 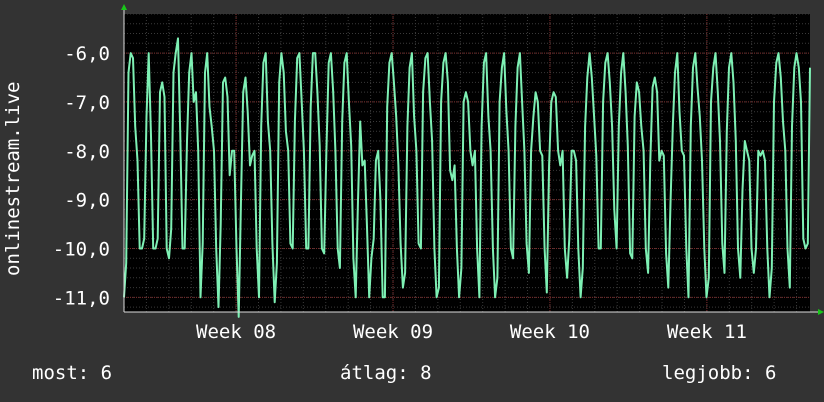 I want to click on stat-average: átlag: 8, so click(x=386, y=373).